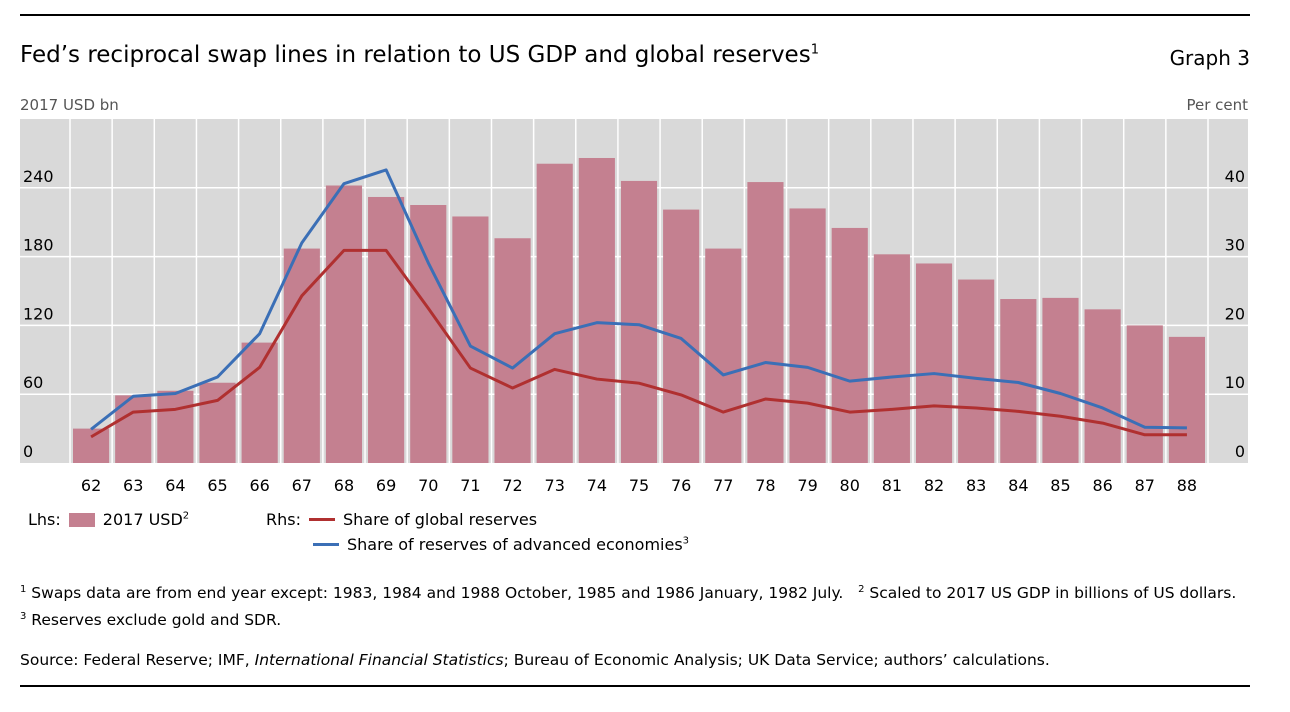 Image resolution: width=1290 pixels, height=712 pixels. I want to click on footnote-2-mark: 2, so click(861, 589).